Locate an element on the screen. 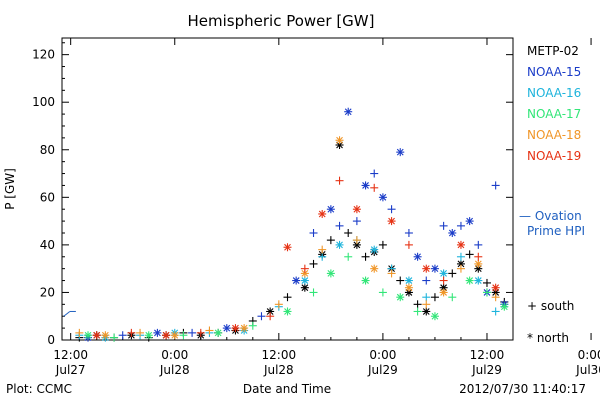 The image size is (600, 400). plot-timestamp: 2012/07/30 11:40:17 is located at coordinates (522, 389).